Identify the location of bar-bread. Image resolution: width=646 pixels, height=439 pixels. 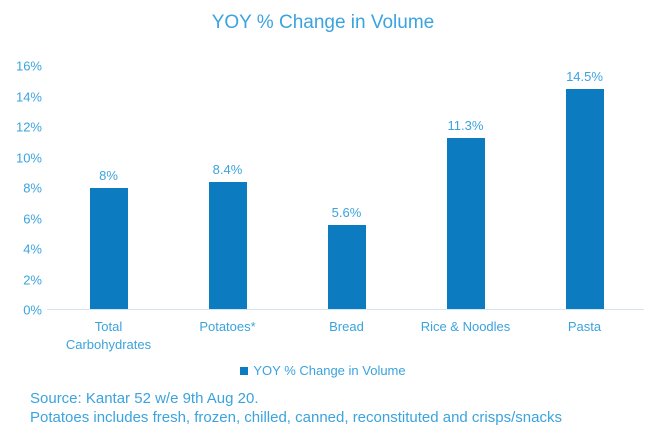
(346, 267).